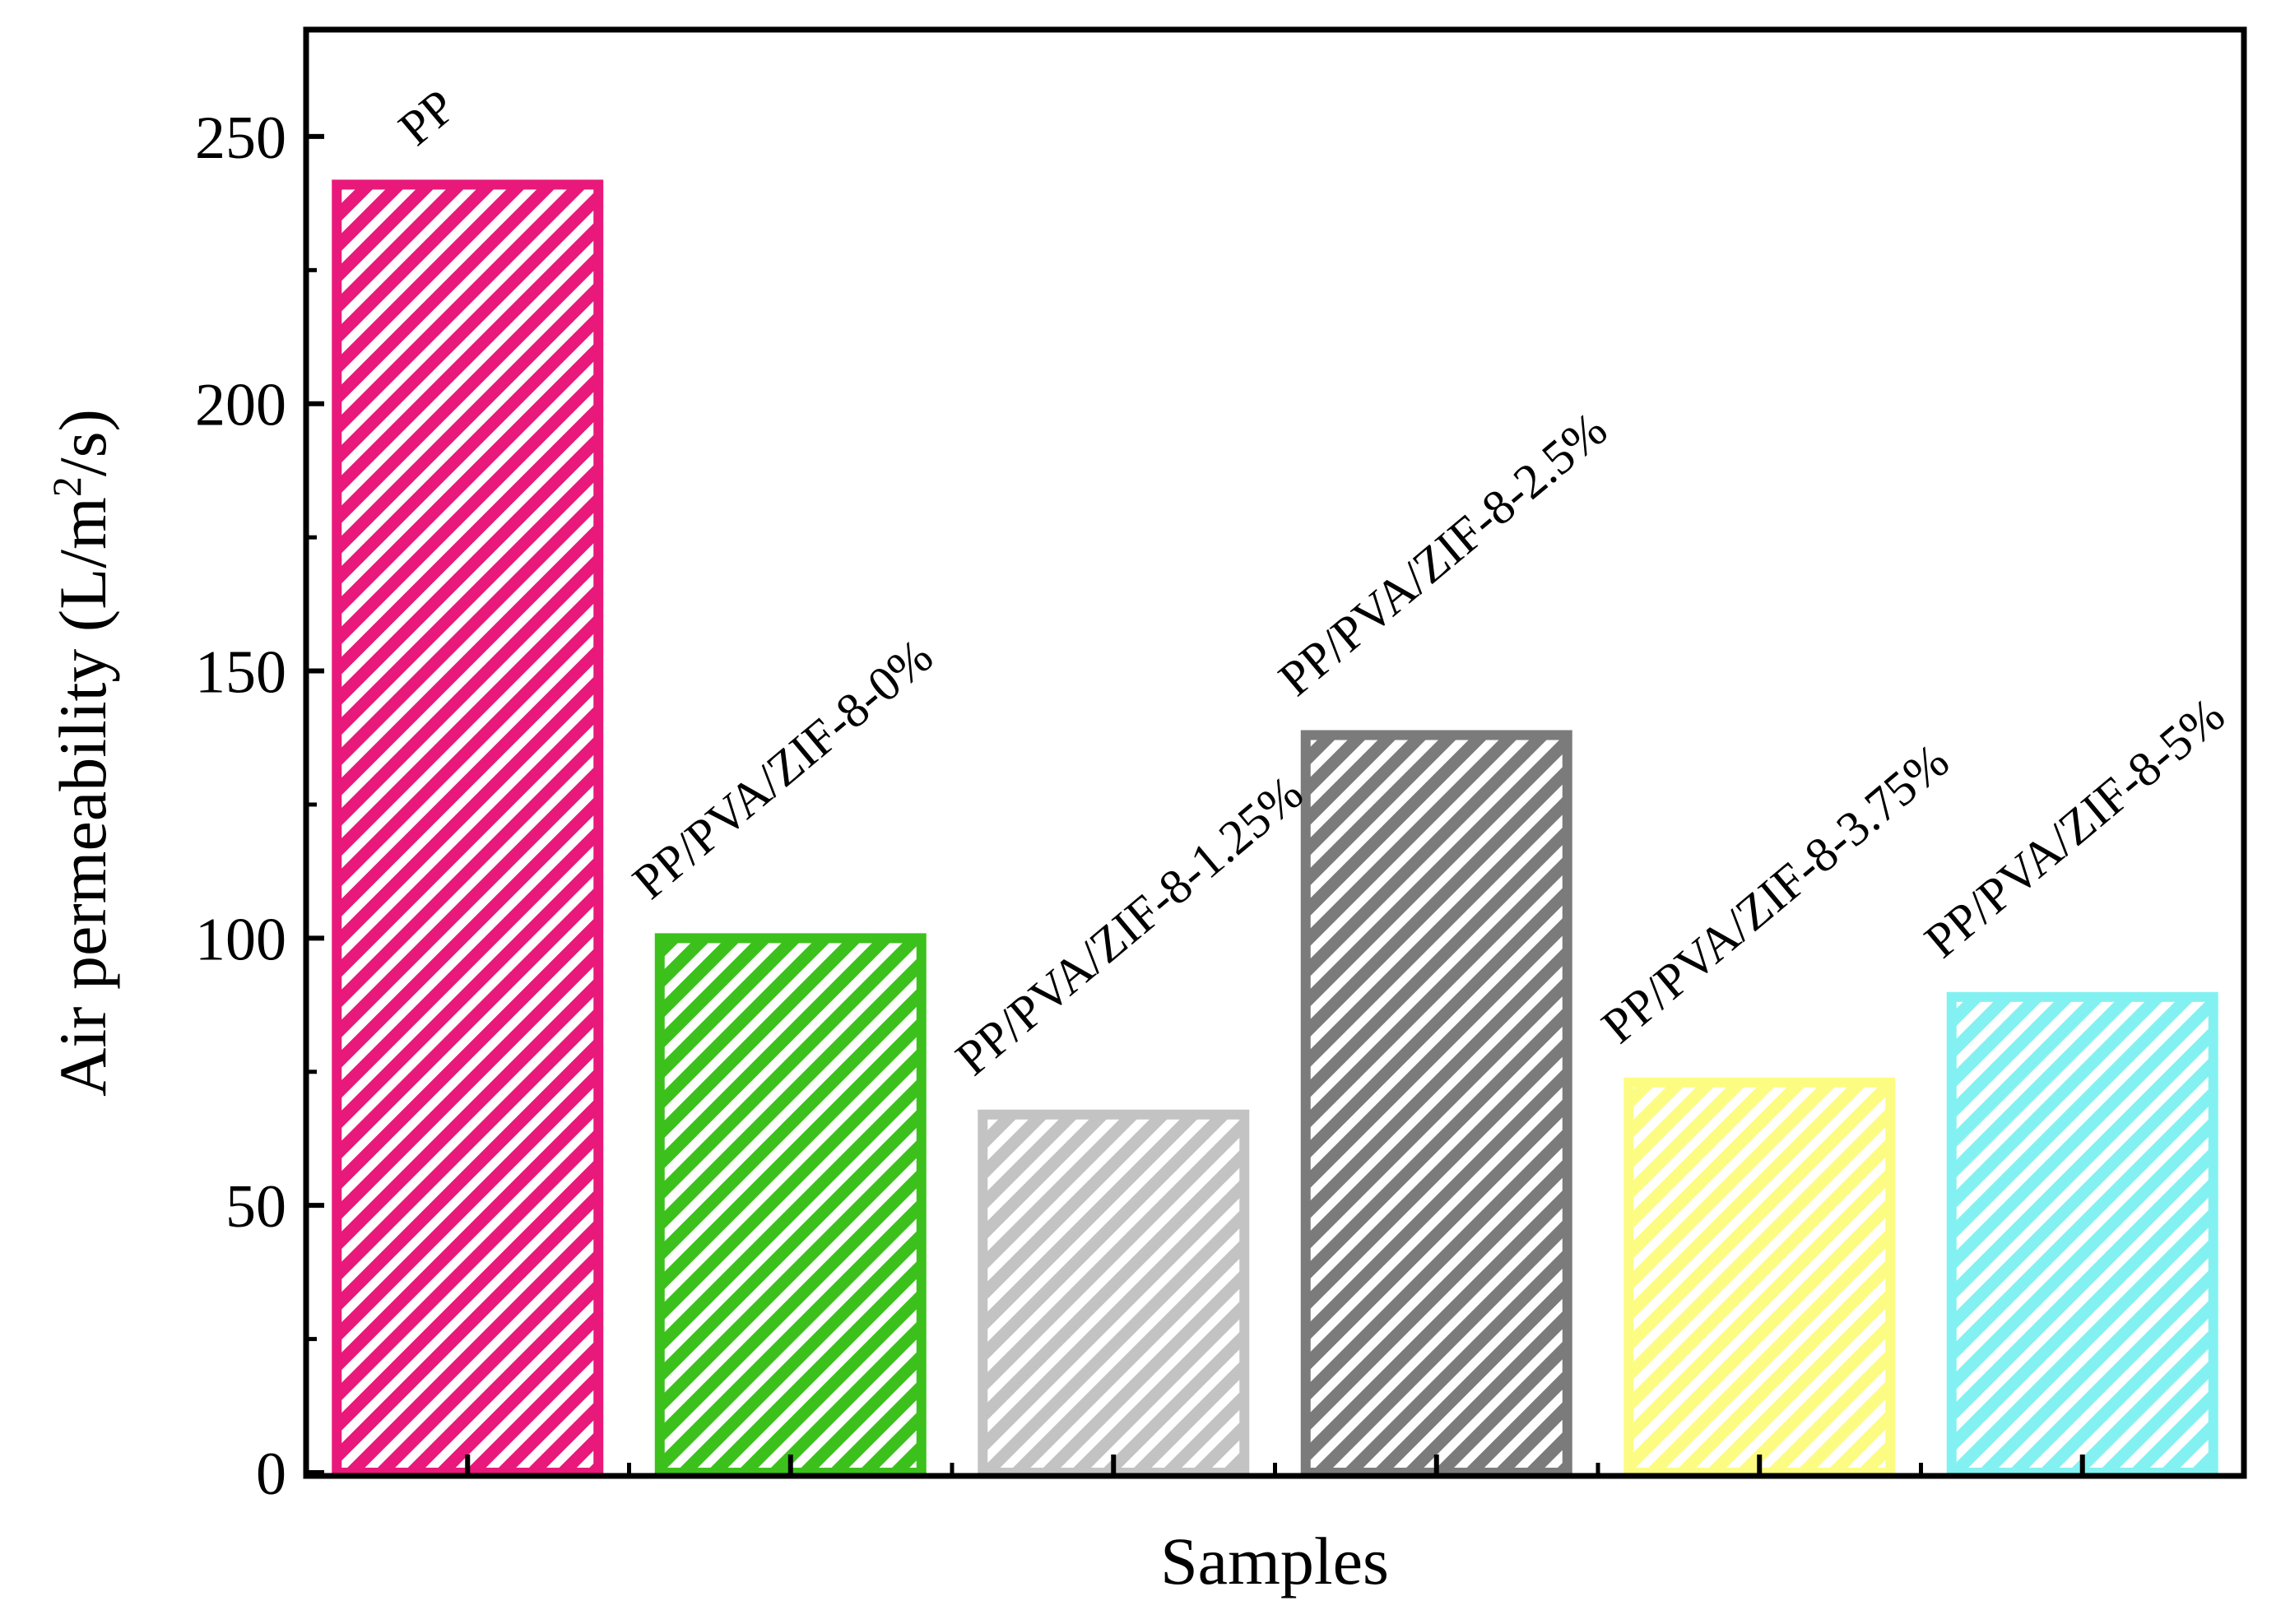  What do you see at coordinates (2075, 827) in the screenshot?
I see `bar-label-5: PP/PVA/ZIF-8-5%` at bounding box center [2075, 827].